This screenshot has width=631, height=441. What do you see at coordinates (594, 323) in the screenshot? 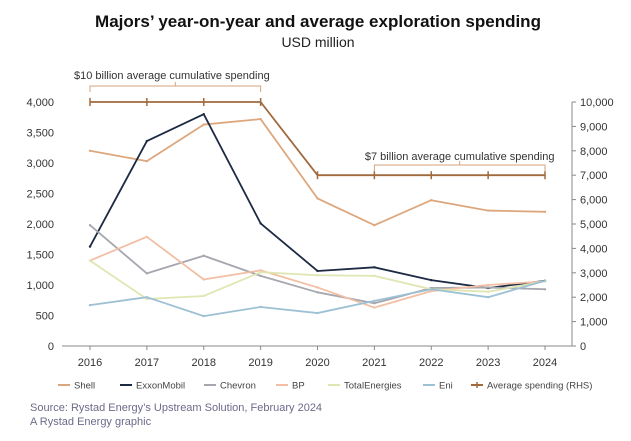
I see `y-right-tick-label: 1,000` at bounding box center [594, 323].